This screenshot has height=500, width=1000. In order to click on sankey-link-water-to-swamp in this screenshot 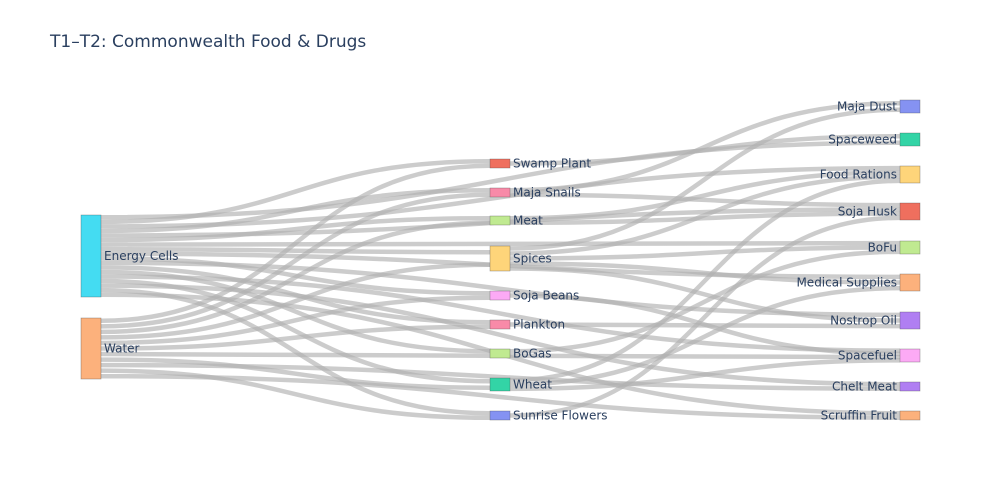, I will do `click(295, 243)`.